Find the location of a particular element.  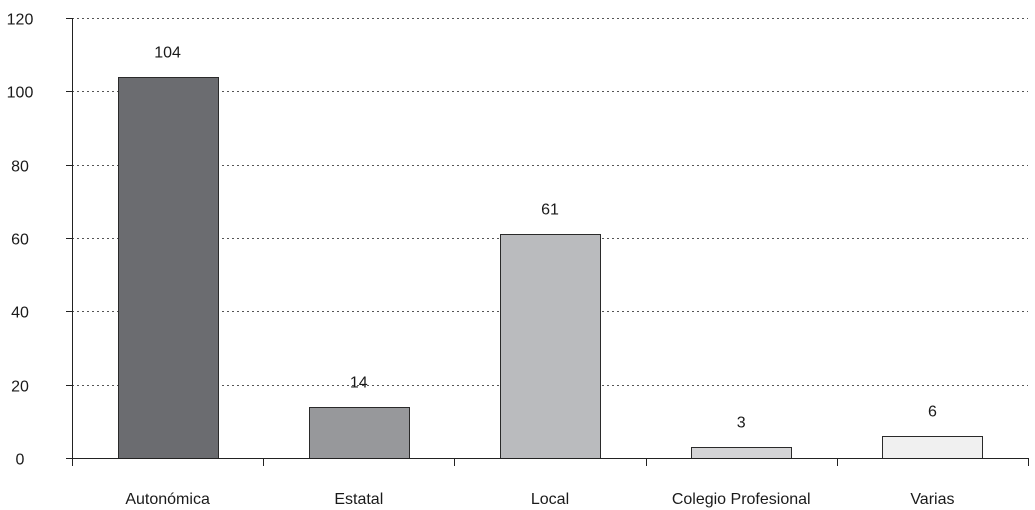

category-label-0: Autonómica is located at coordinates (167, 499).